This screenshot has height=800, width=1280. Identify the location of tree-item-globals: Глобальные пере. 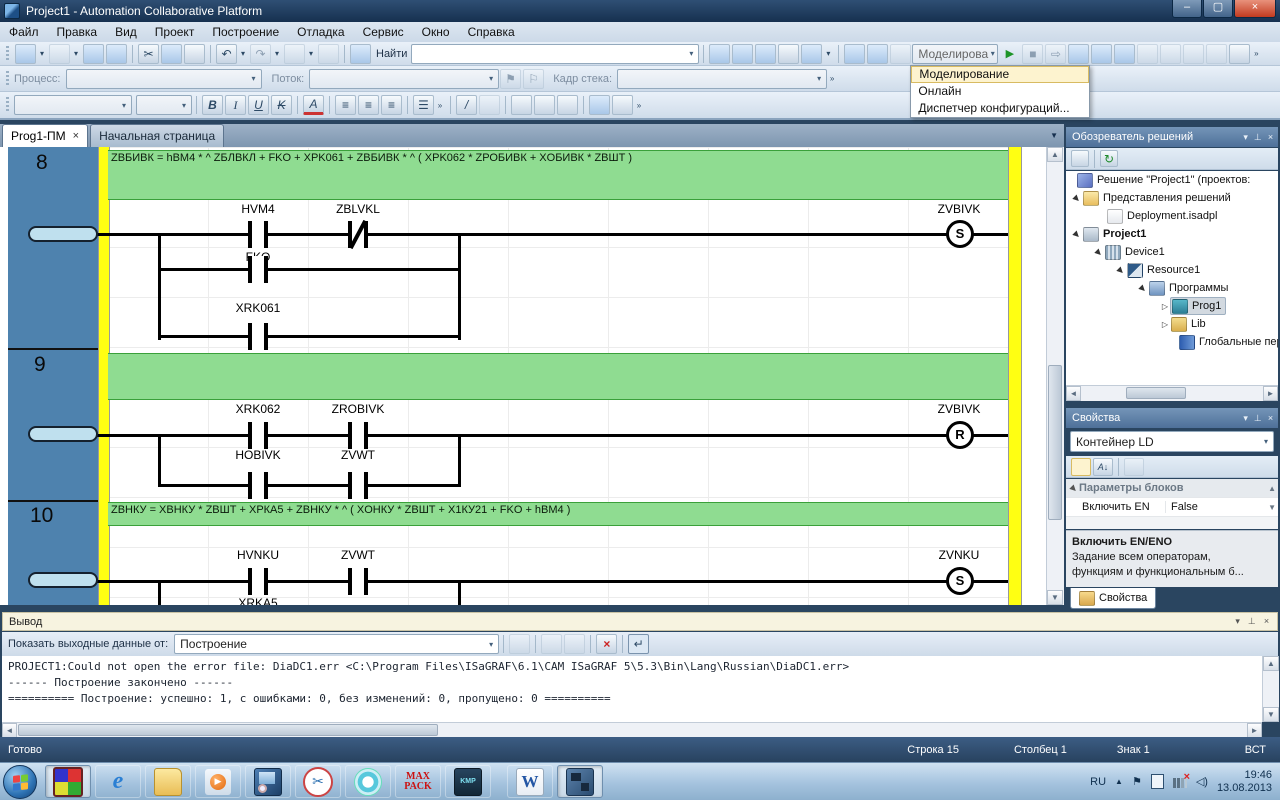
(1172, 342).